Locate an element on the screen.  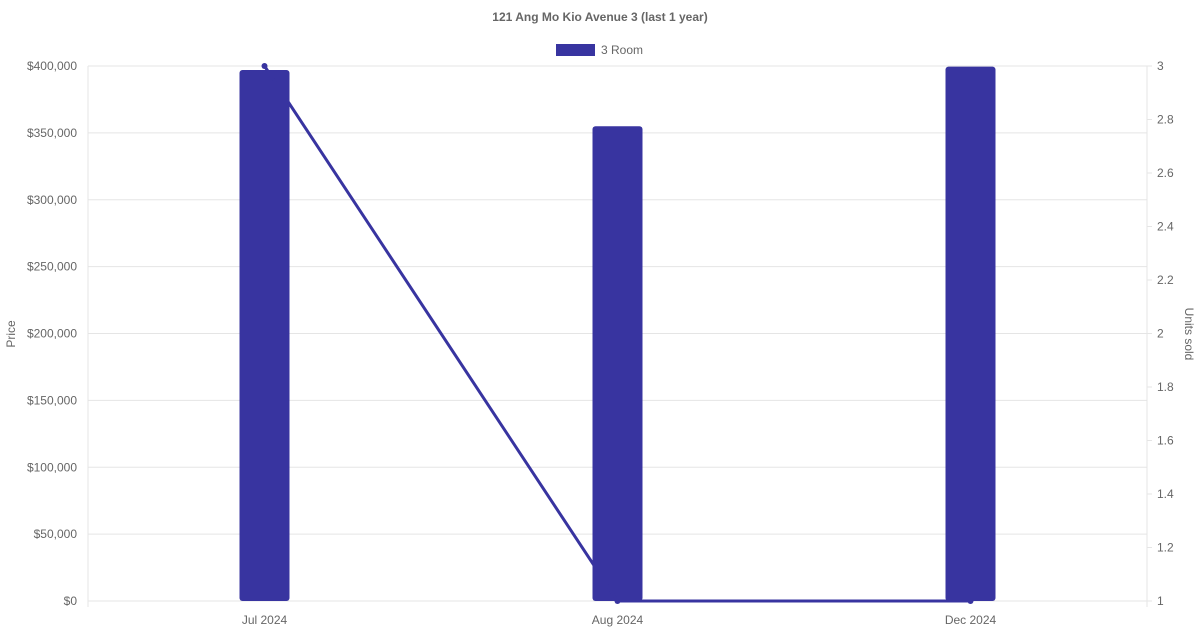
y-tick-label: $350,000 is located at coordinates (52, 133).